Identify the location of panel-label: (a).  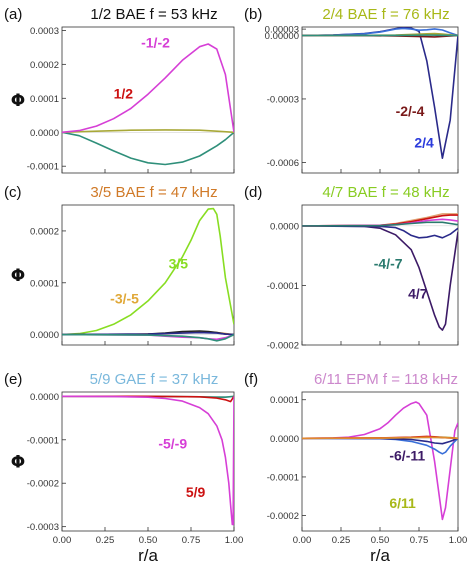
(13, 14).